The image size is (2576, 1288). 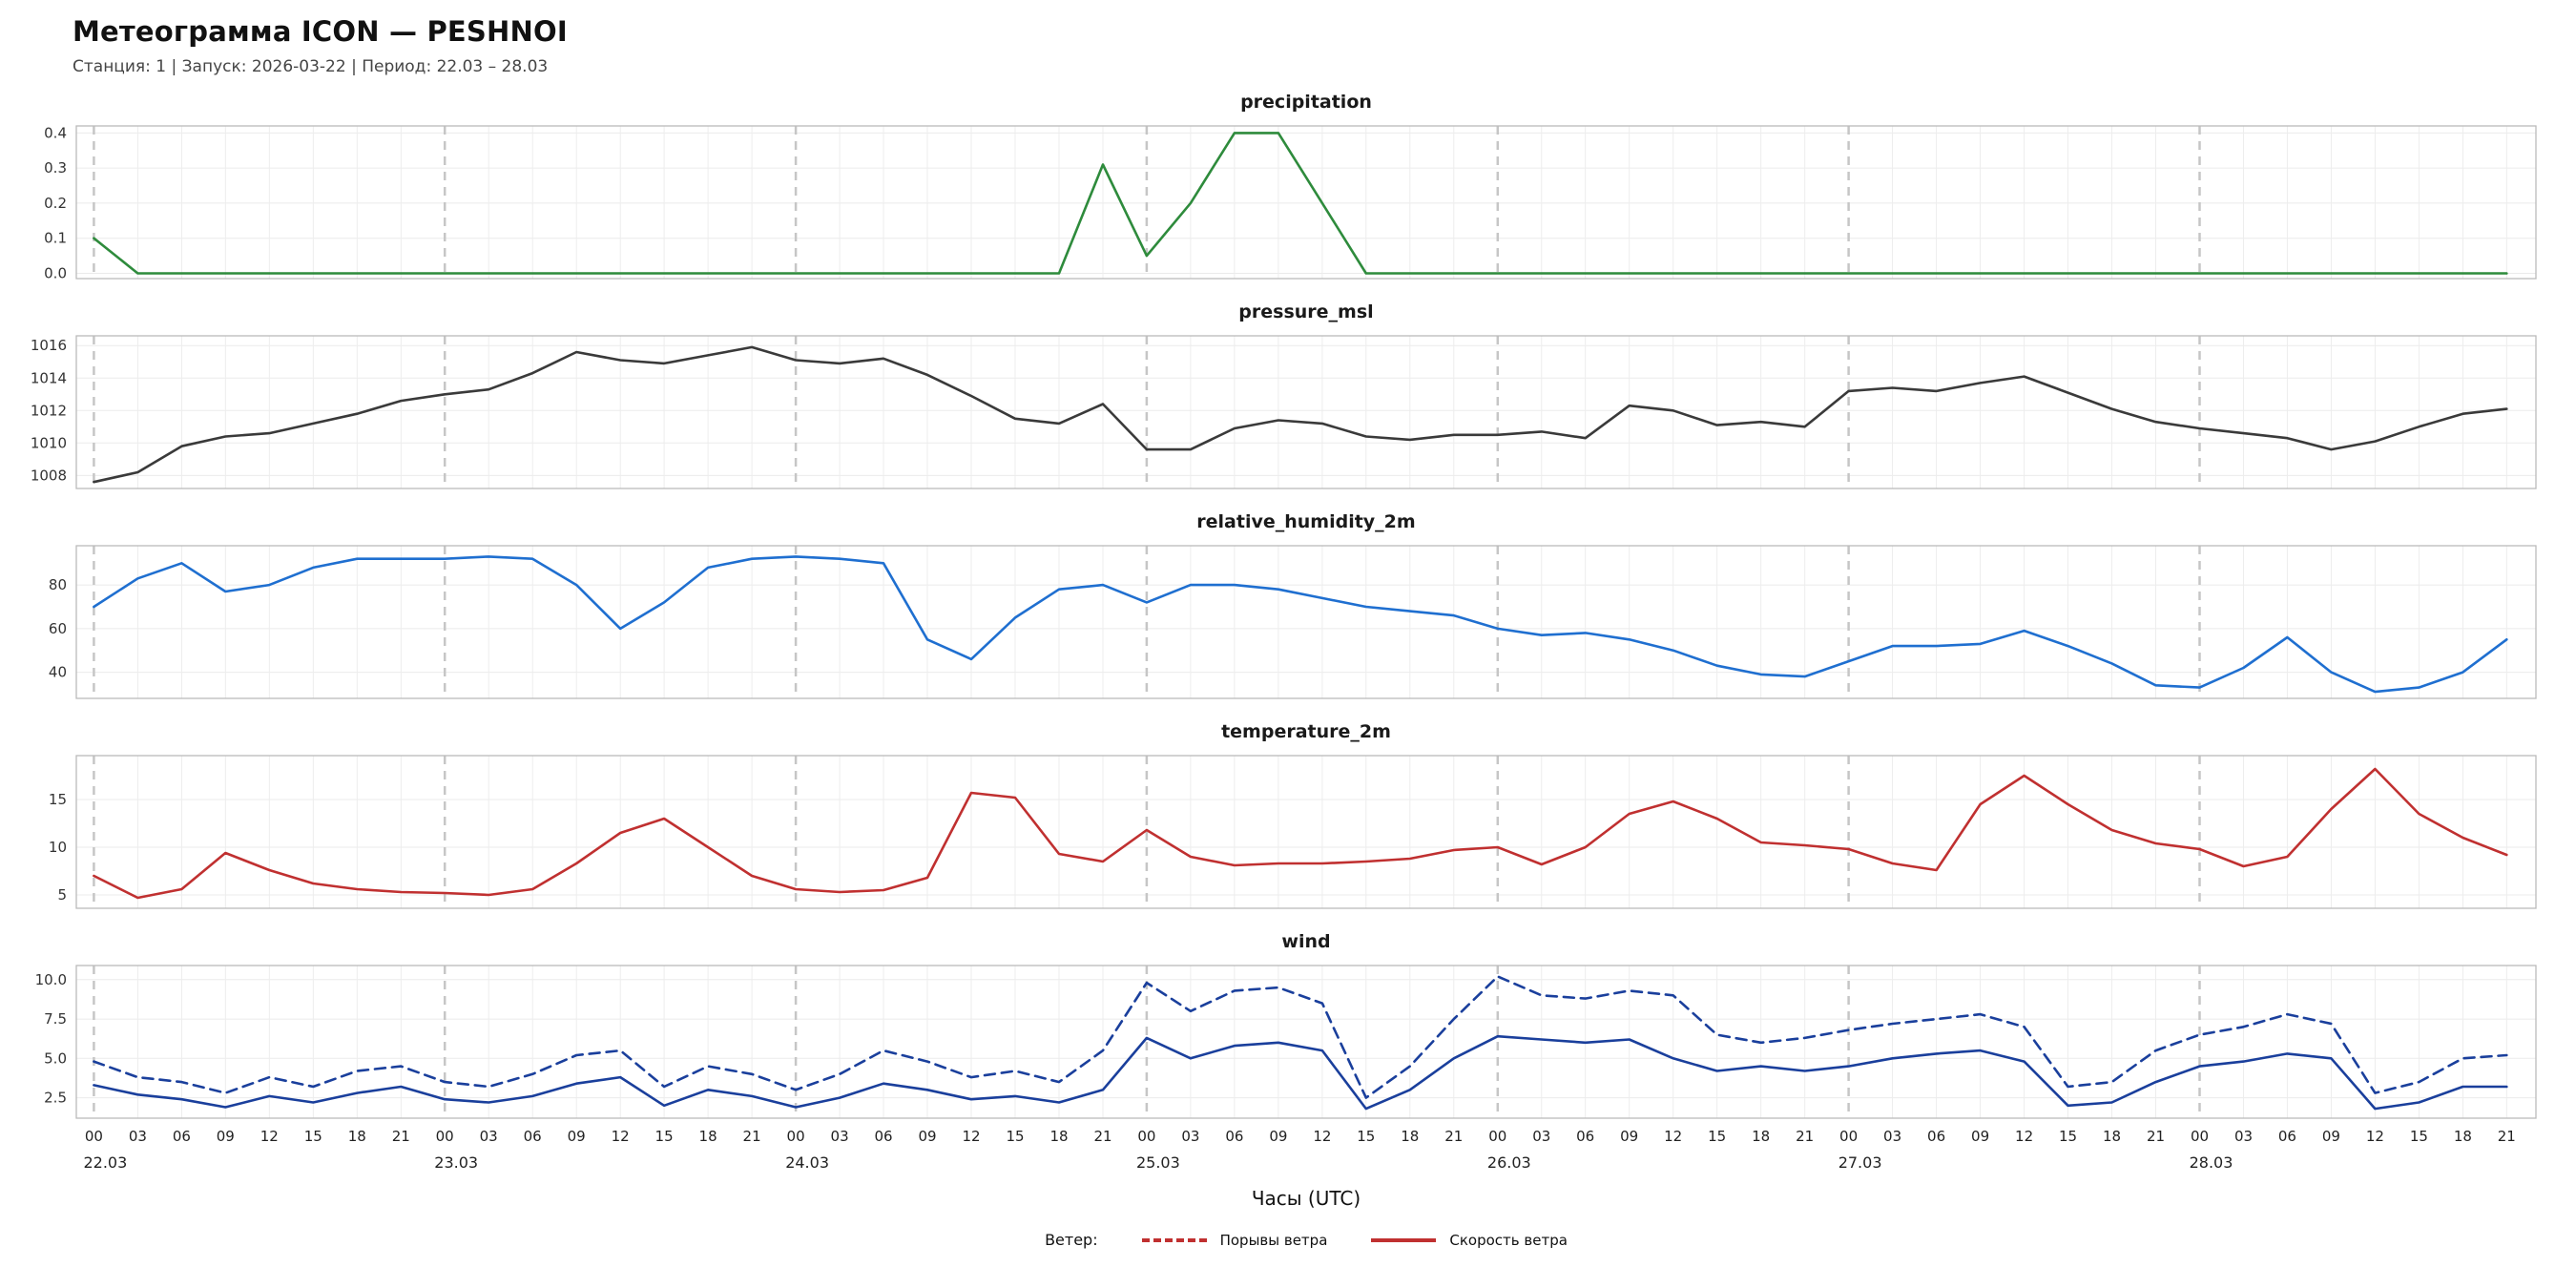 I want to click on panel-title-humidity: relative_humidity_2m, so click(x=1306, y=521).